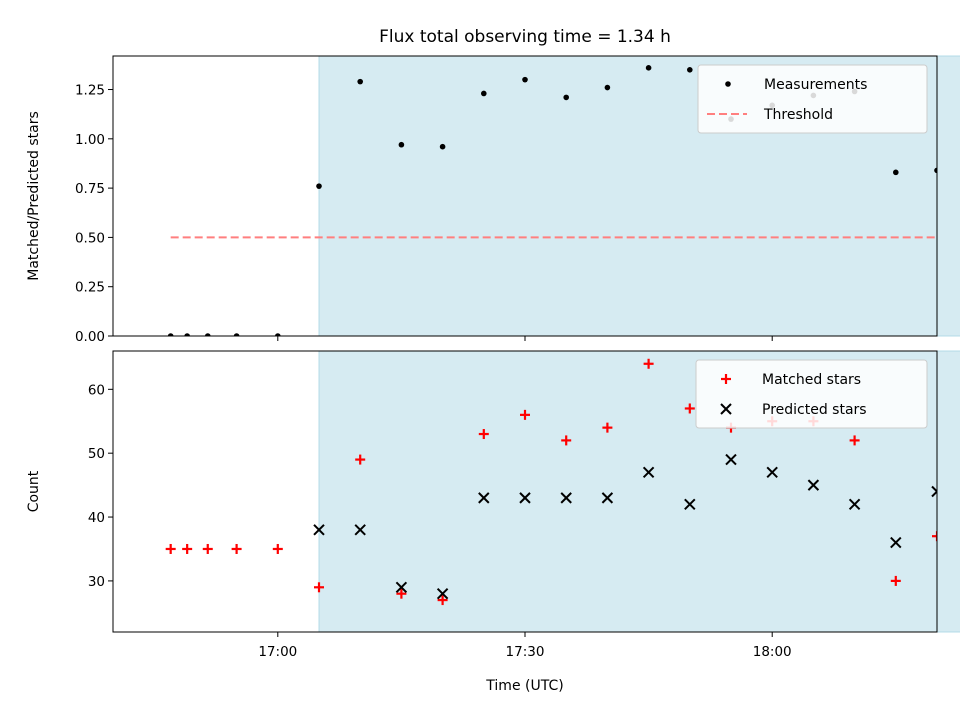  Describe the element at coordinates (96, 582) in the screenshot. I see `y-tick-label: 30` at that location.